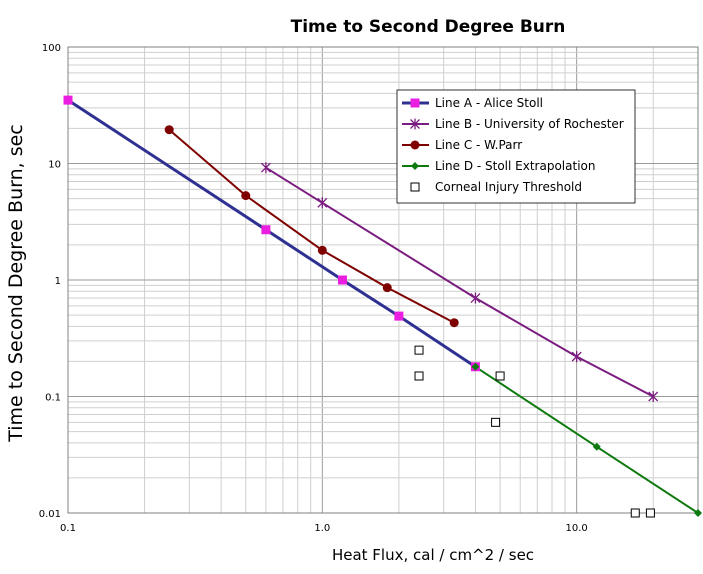 This screenshot has height=574, width=703. I want to click on legend-box, so click(516, 146).